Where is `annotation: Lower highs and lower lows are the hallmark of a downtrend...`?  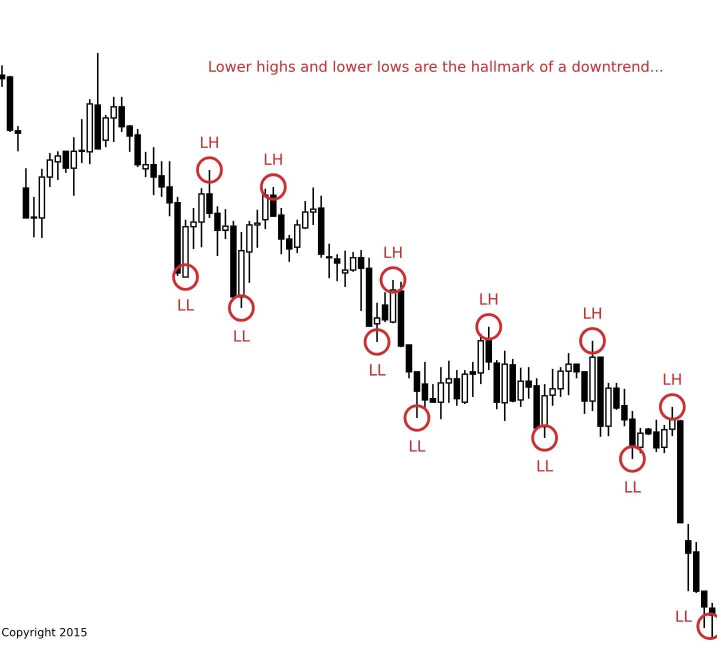
annotation: Lower highs and lower lows are the hallmark of a downtrend... is located at coordinates (435, 67).